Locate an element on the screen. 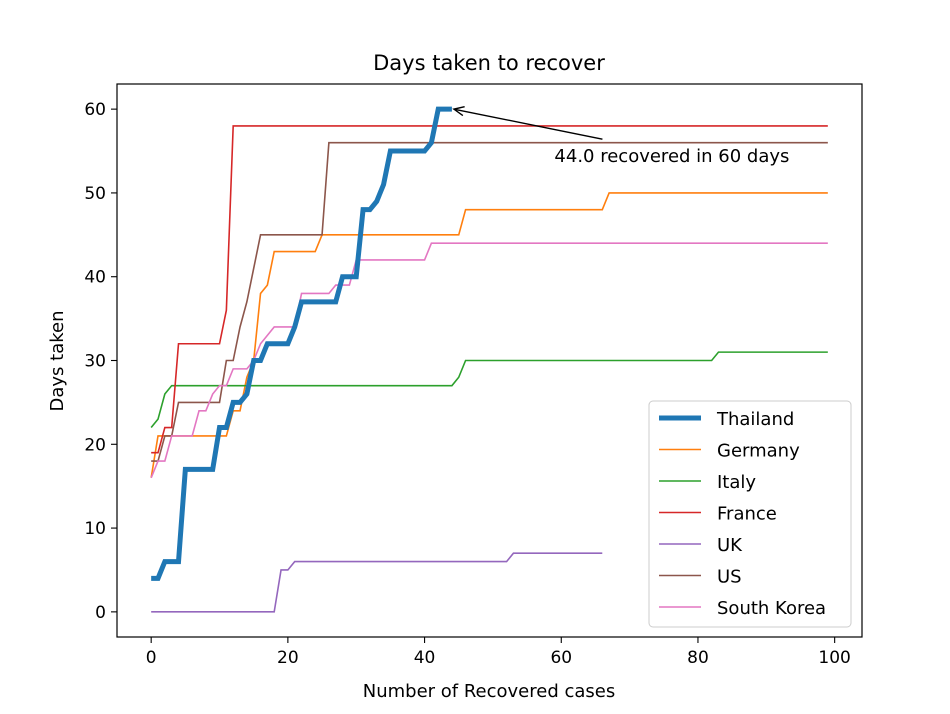 The width and height of the screenshot is (950, 714). x-tick-label: 100 is located at coordinates (834, 658).